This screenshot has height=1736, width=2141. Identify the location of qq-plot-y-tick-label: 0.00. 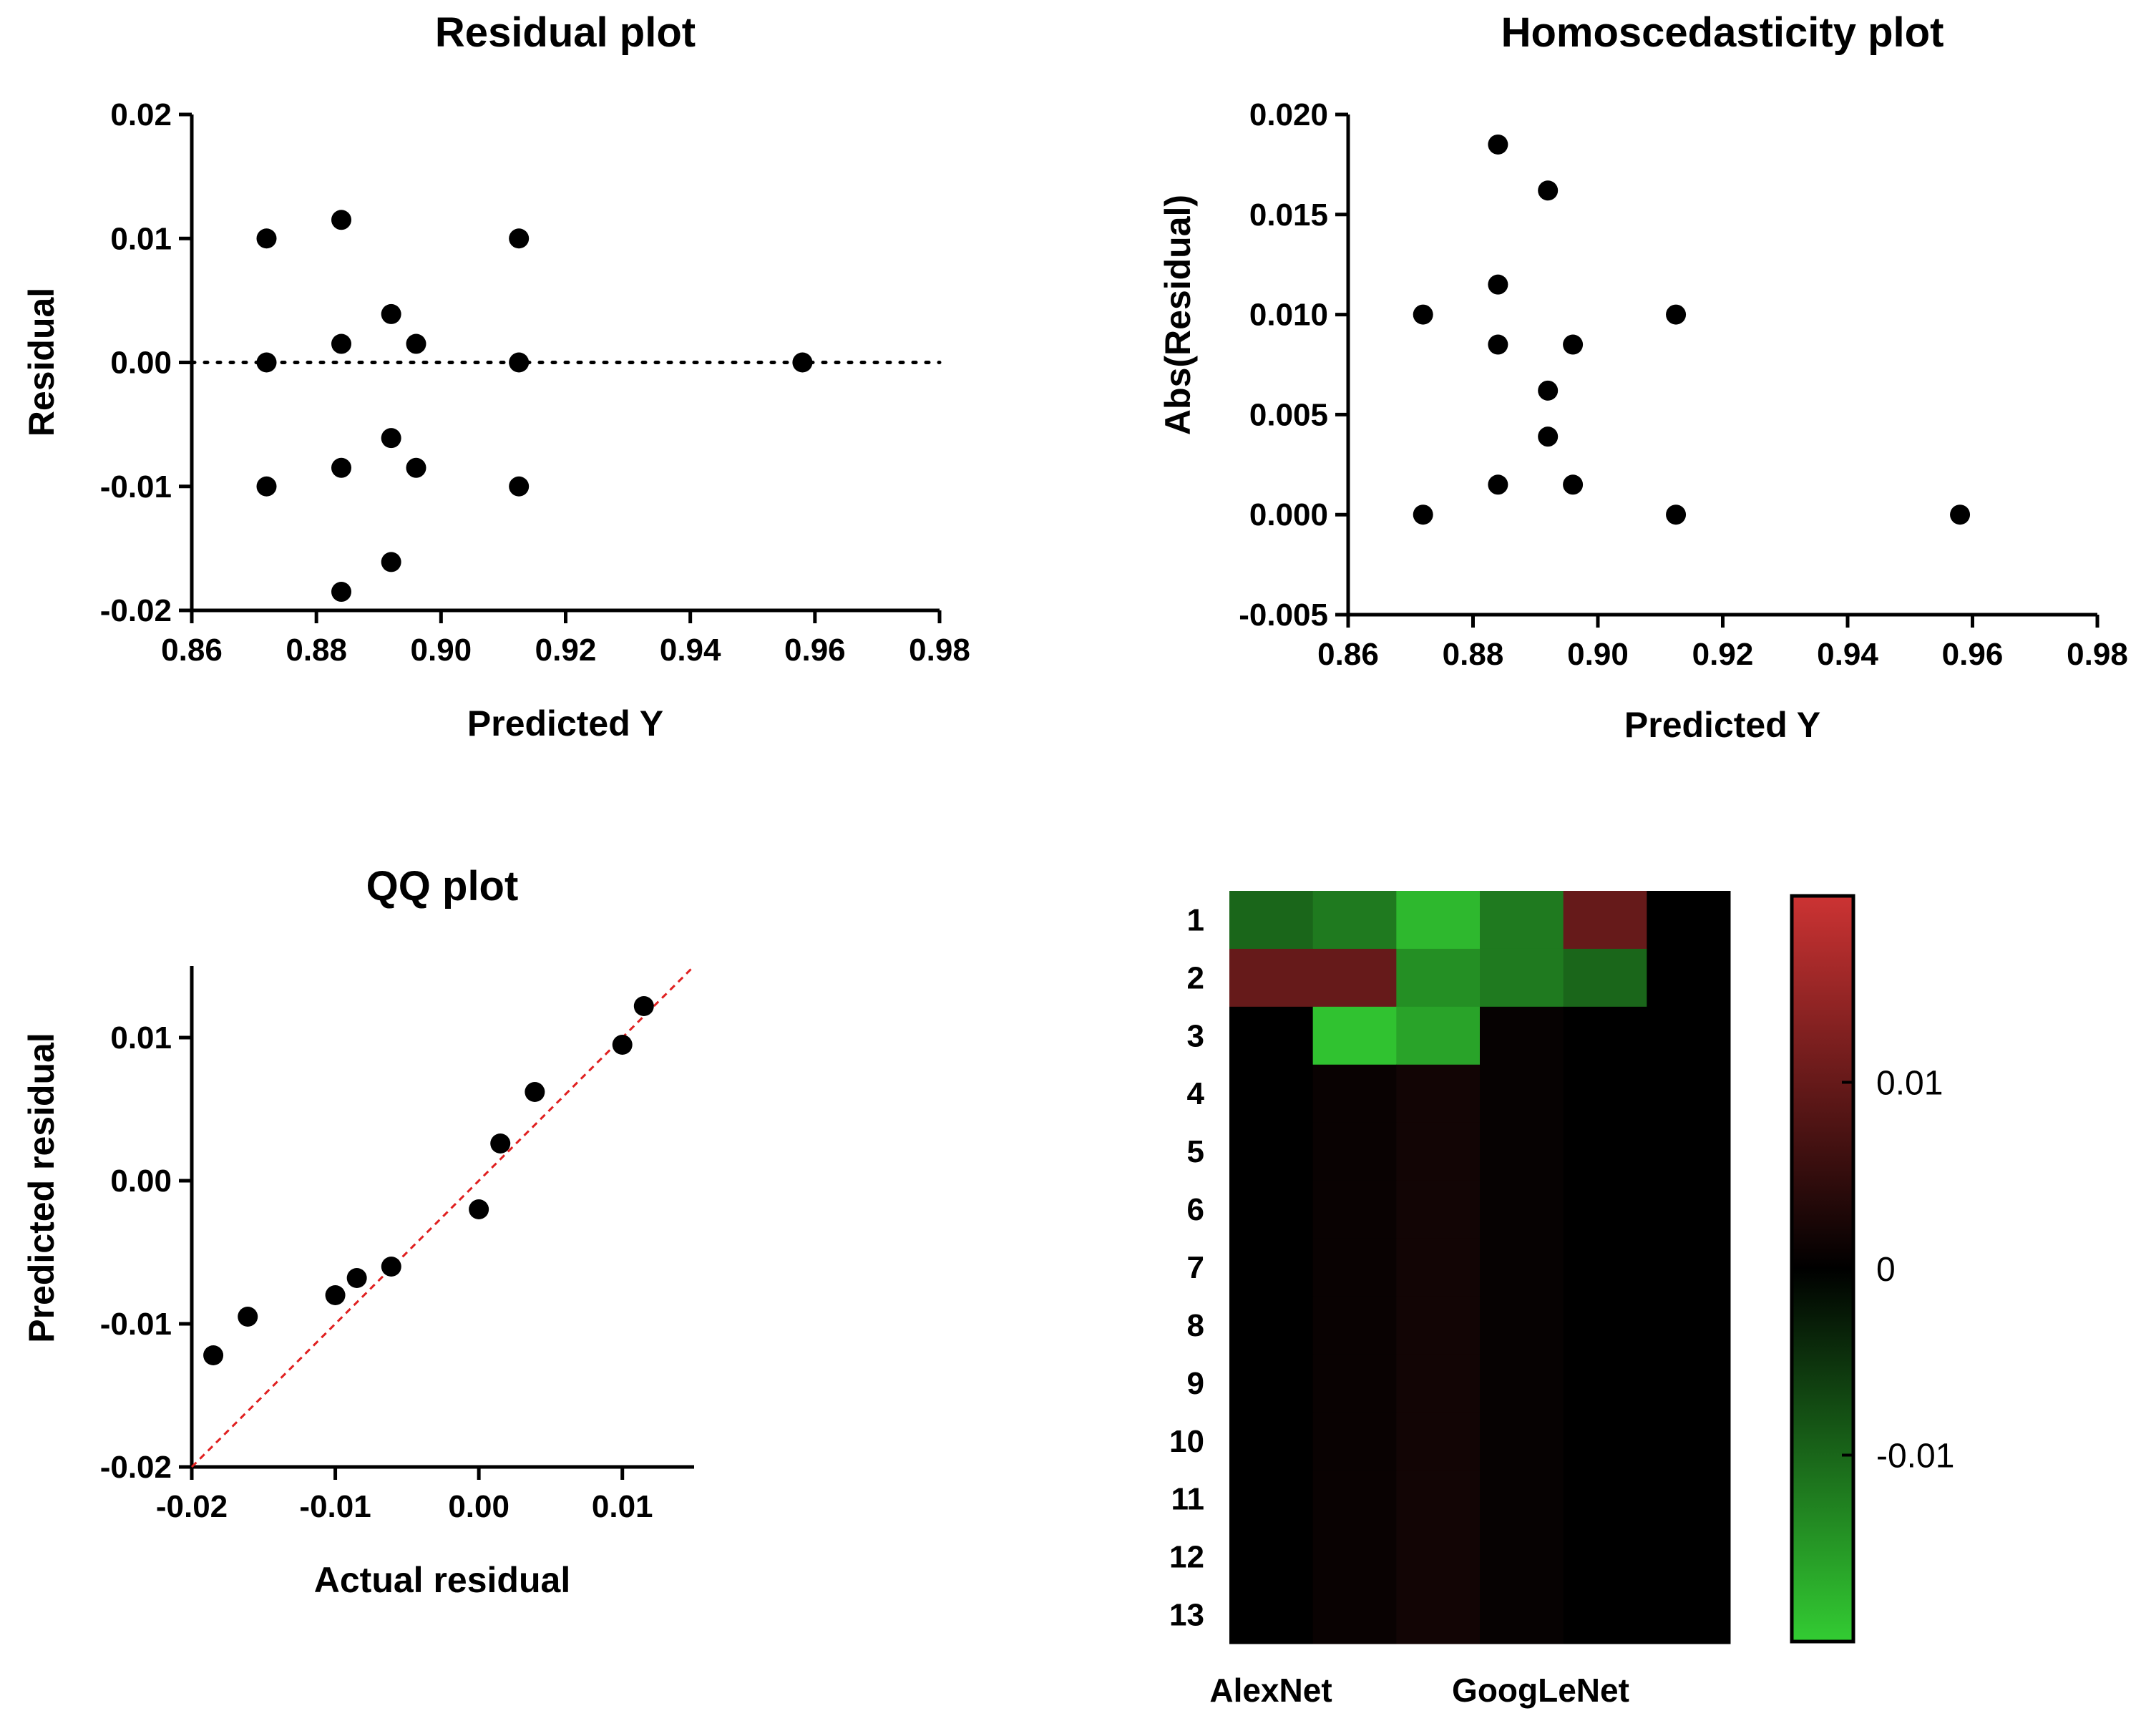
(141, 1182).